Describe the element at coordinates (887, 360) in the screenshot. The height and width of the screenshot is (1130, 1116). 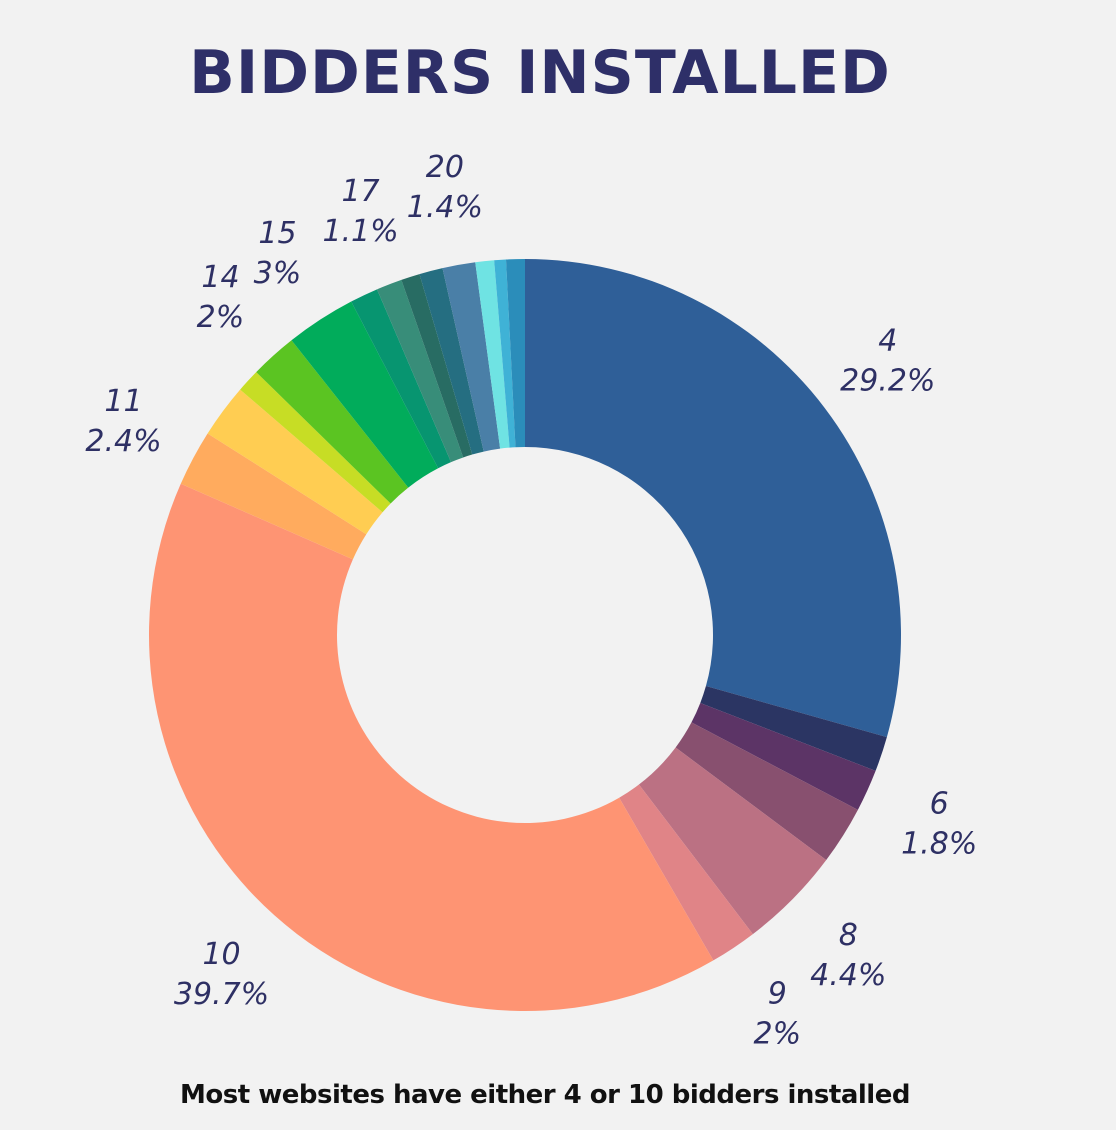
I see `slice-label-4: 4 29.2%` at that location.